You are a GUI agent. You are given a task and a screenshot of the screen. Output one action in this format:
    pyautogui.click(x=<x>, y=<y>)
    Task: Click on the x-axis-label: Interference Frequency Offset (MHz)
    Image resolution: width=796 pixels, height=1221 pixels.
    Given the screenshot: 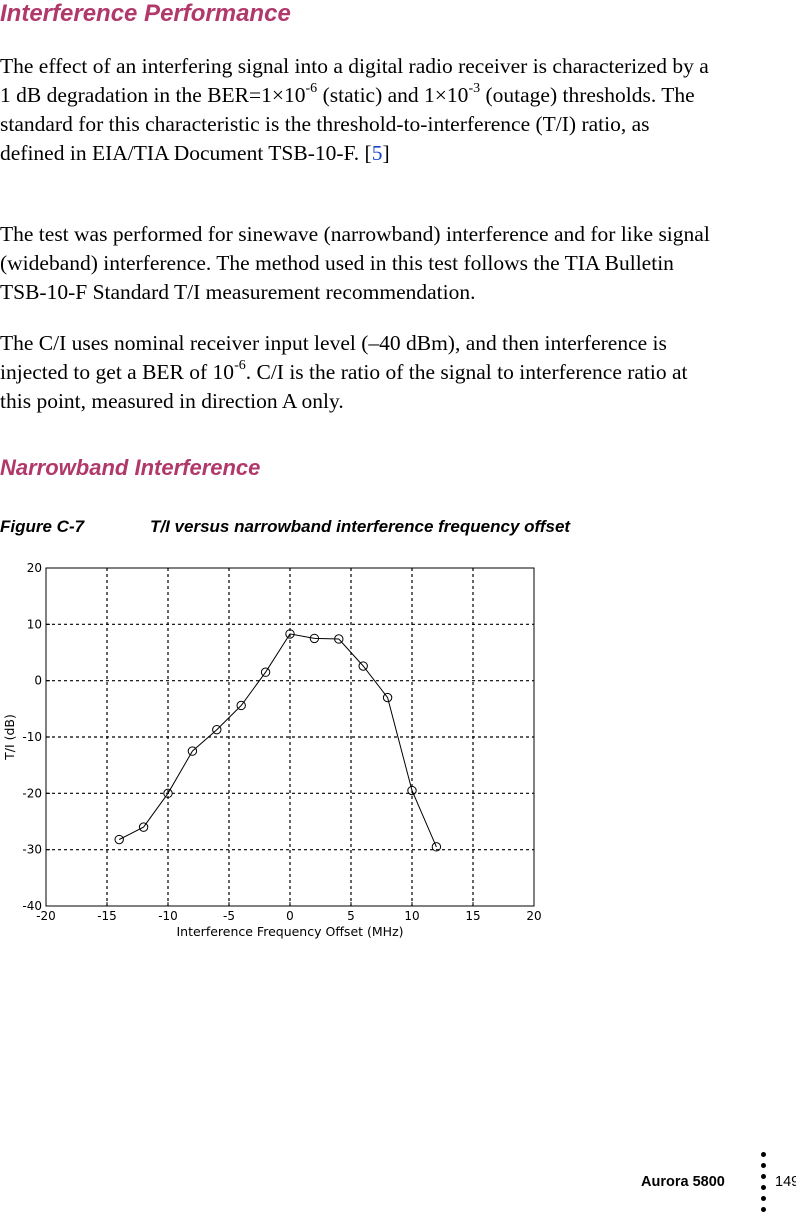 What is the action you would take?
    pyautogui.click(x=289, y=931)
    